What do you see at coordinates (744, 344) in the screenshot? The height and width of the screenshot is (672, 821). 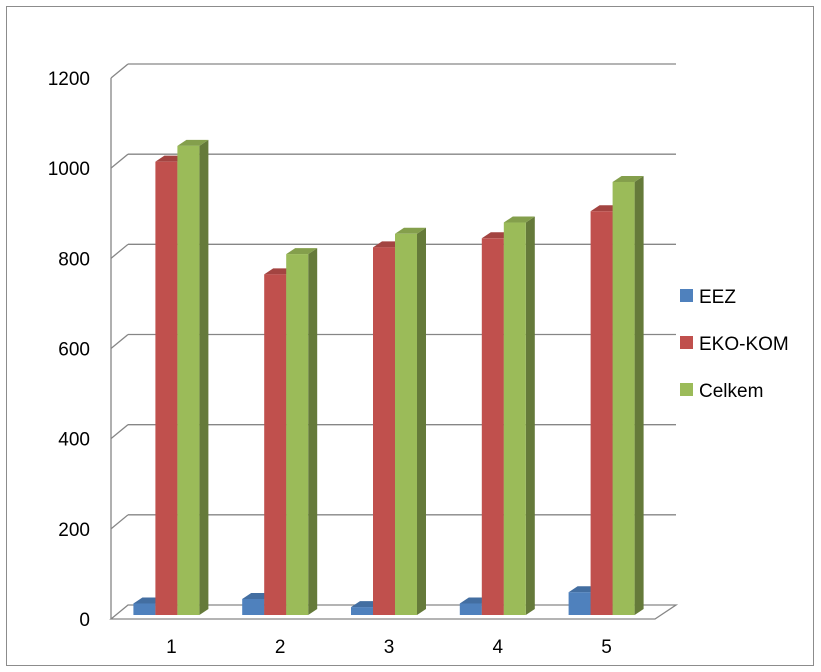 I see `legend-label-eko-kom: EKO-KOM` at bounding box center [744, 344].